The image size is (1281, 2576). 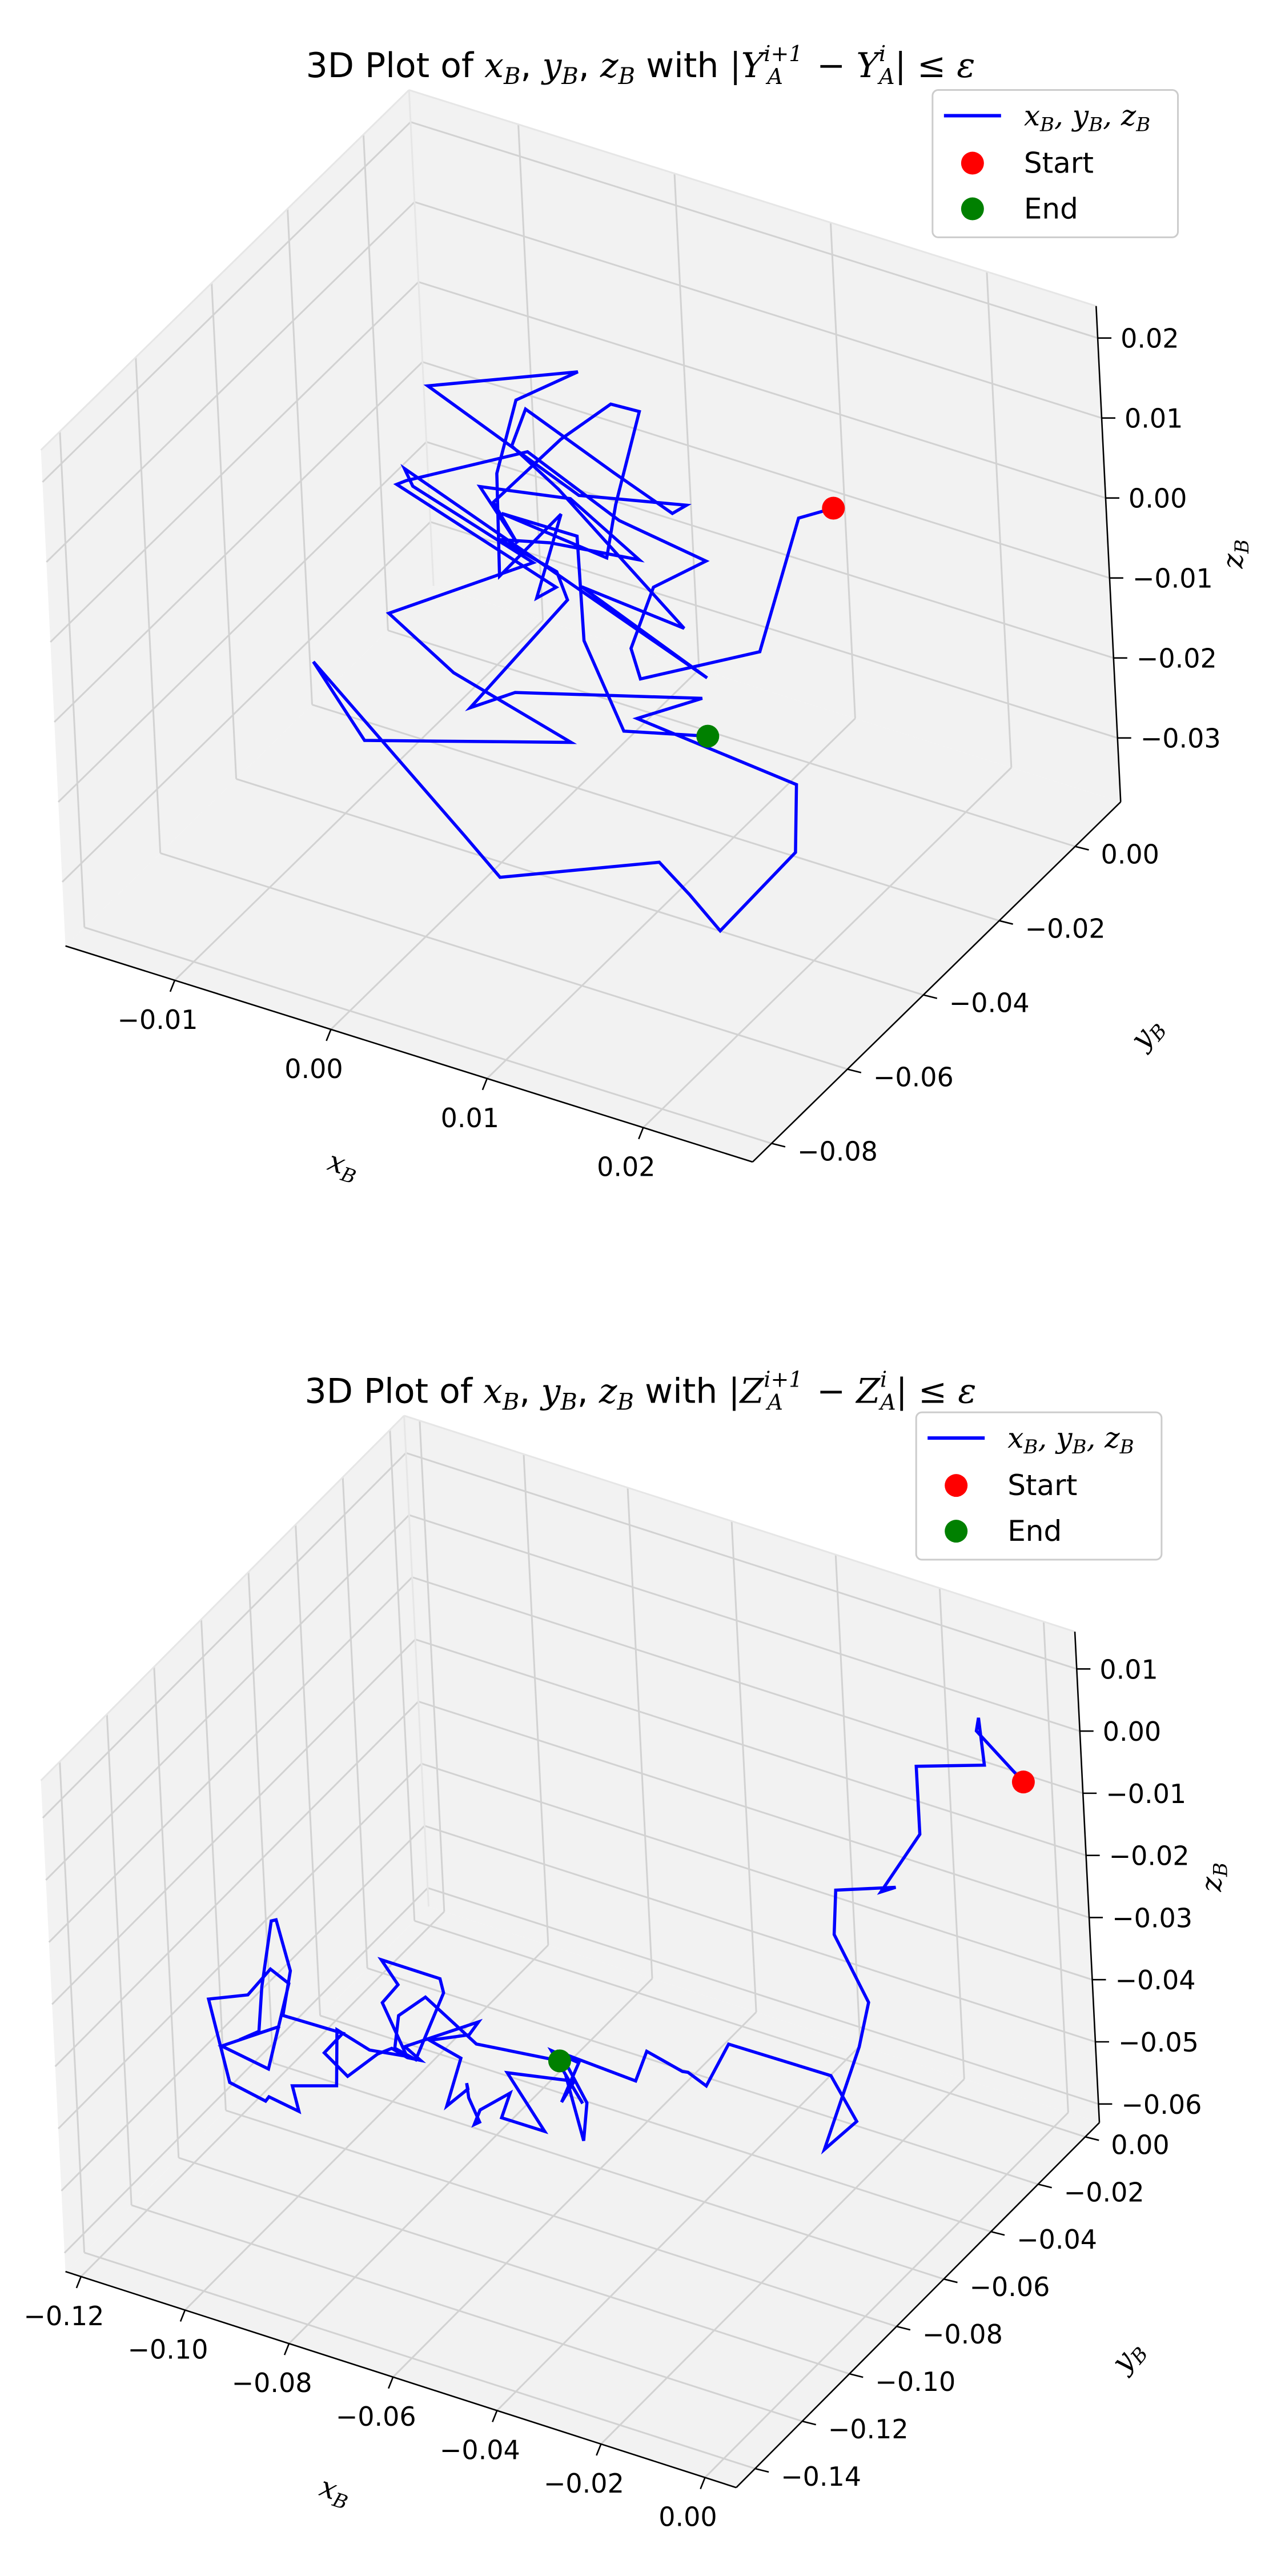 What do you see at coordinates (1042, 1485) in the screenshot?
I see `legend-label-start: Start` at bounding box center [1042, 1485].